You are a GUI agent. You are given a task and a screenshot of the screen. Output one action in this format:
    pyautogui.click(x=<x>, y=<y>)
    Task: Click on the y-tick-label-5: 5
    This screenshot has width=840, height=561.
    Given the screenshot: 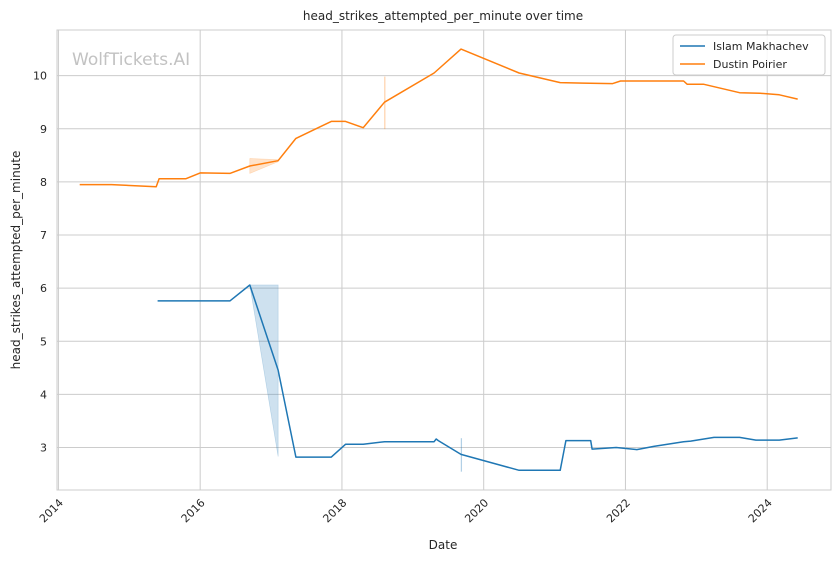 What is the action you would take?
    pyautogui.click(x=43, y=341)
    